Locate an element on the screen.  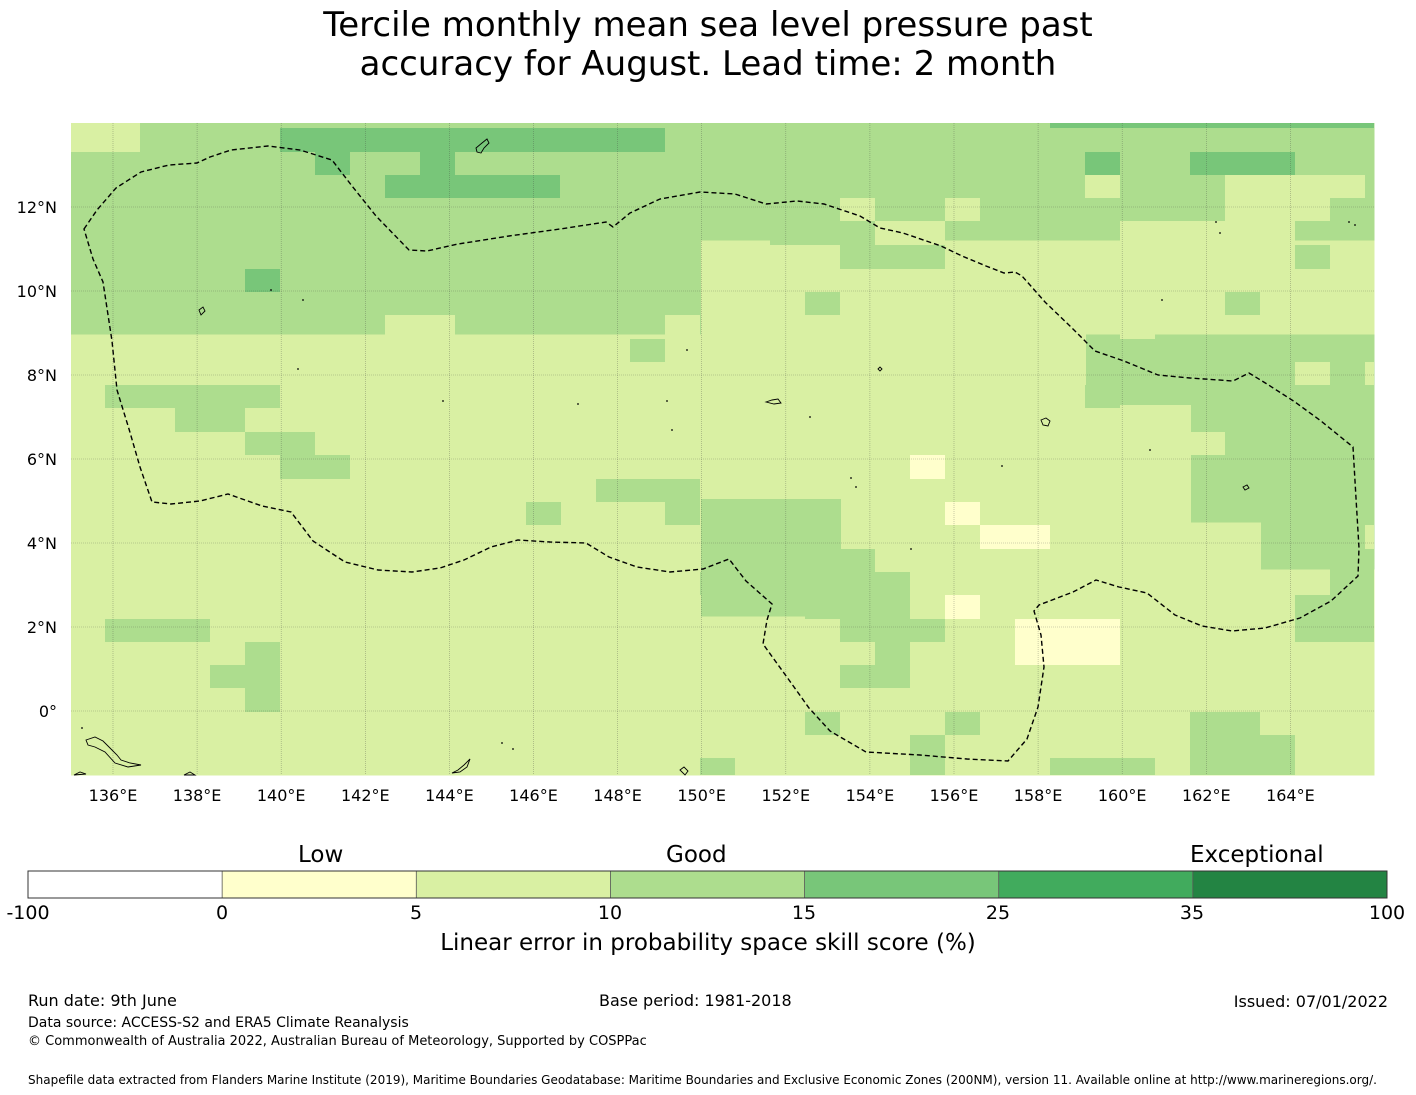
longitude-tick-label: 136°E is located at coordinates (113, 795).